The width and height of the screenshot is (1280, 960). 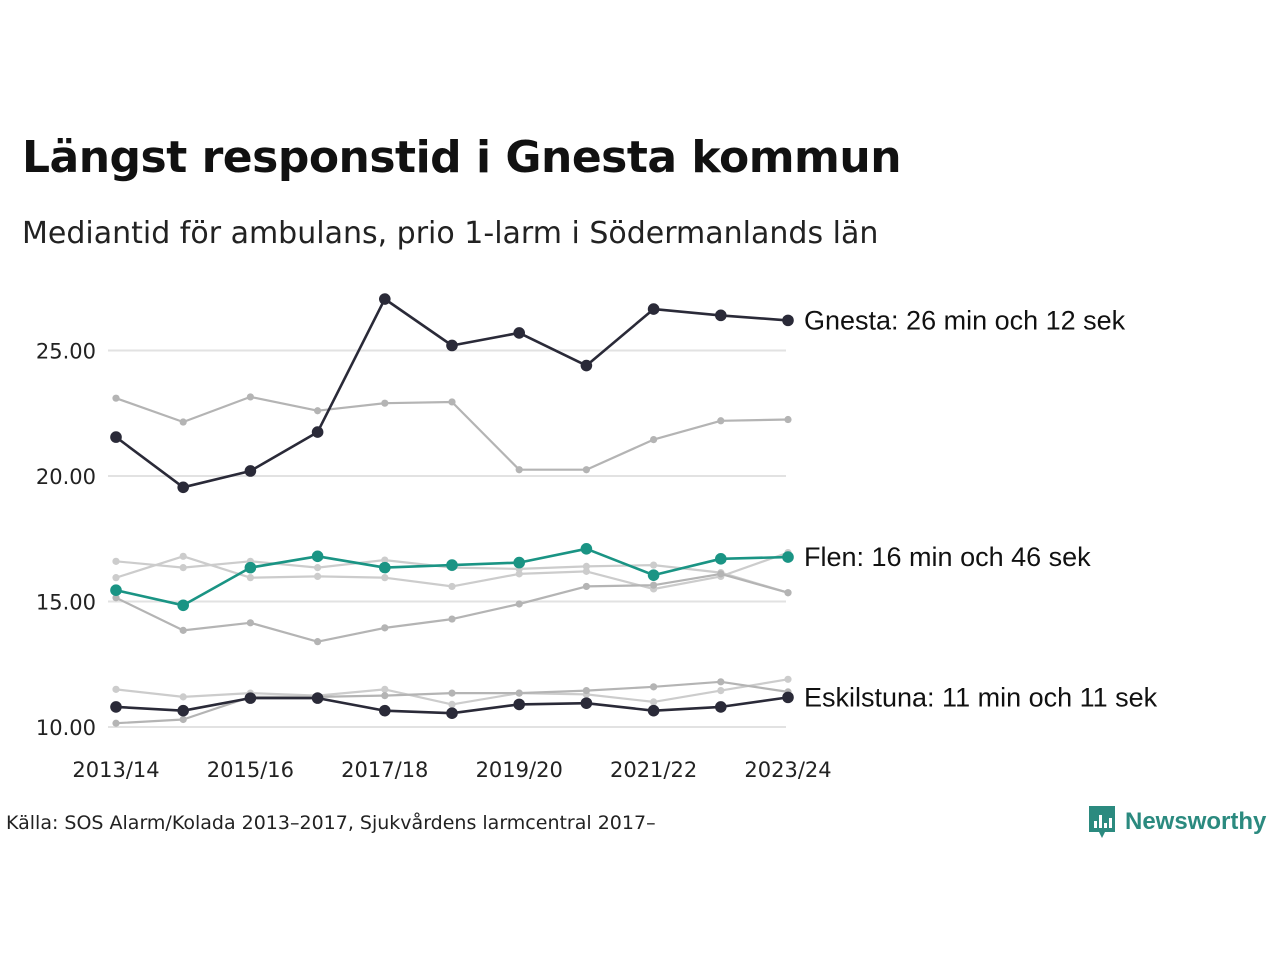 I want to click on y-tick-label: 15.00, so click(x=66, y=603).